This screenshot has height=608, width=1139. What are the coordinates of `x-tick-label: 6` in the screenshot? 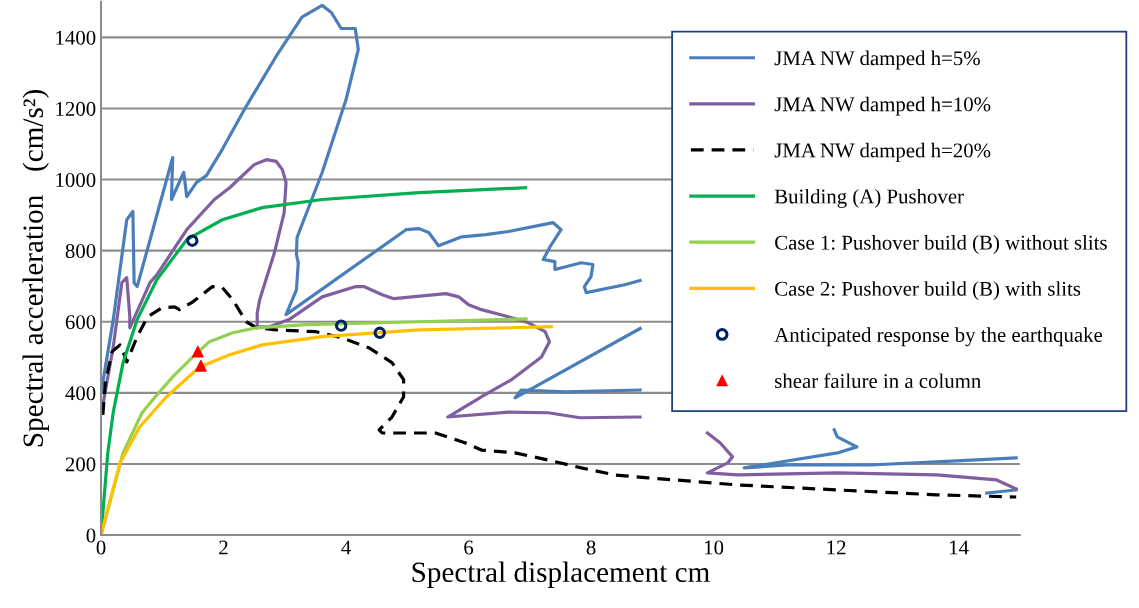 It's located at (469, 547).